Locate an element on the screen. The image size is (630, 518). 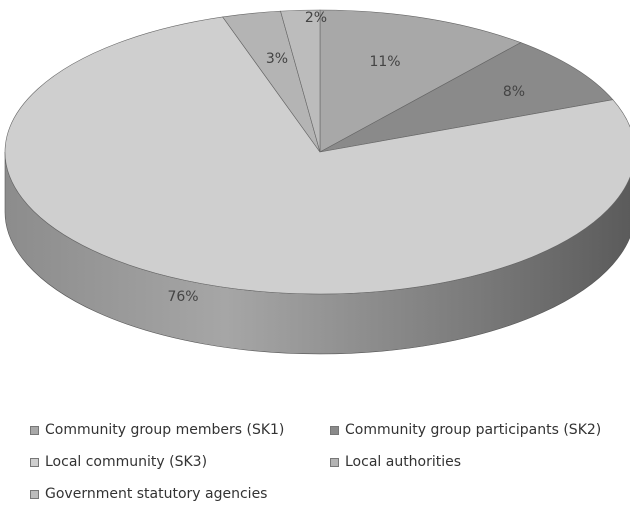
legend-item-3: Local community (SK3) is located at coordinates (118, 462).